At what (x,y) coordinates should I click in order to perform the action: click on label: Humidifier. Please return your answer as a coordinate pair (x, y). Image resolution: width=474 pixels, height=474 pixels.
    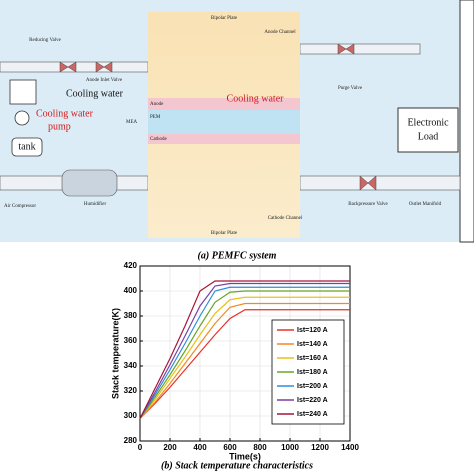
    Looking at the image, I should click on (95, 204).